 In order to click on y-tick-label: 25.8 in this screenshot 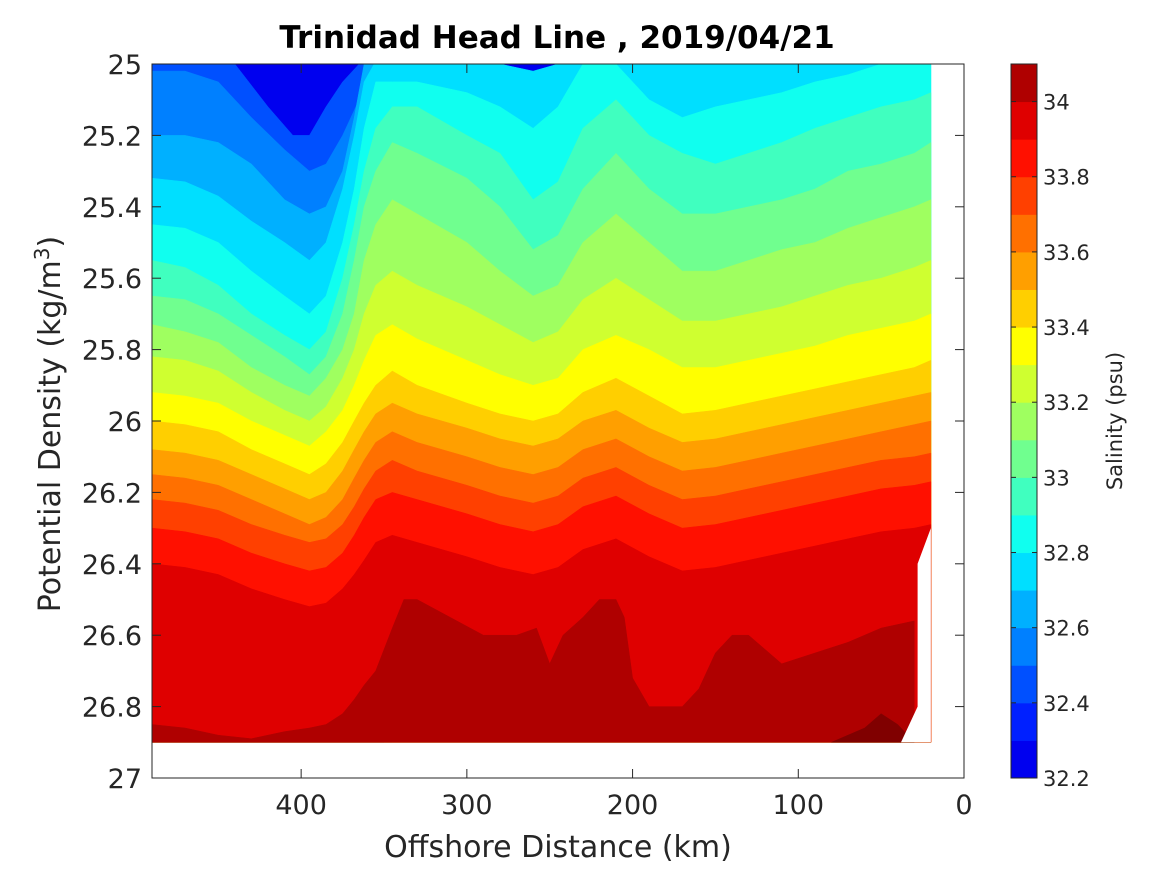, I will do `click(112, 351)`.